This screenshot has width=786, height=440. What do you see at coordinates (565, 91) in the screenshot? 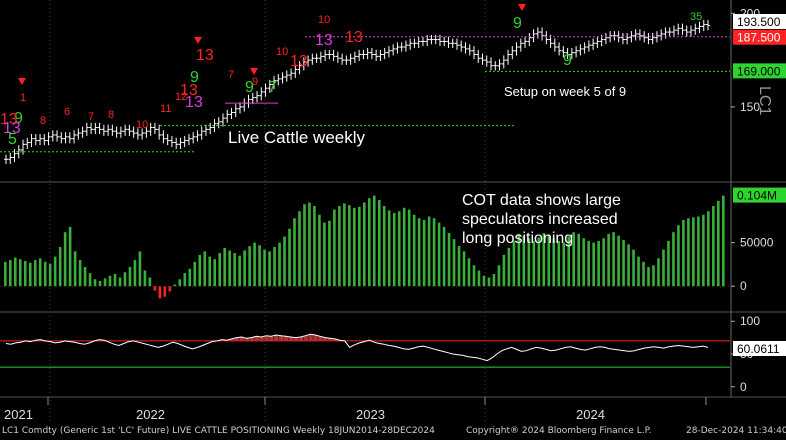
I see `annotation-setup-week: Setup on week 5 of 9` at bounding box center [565, 91].